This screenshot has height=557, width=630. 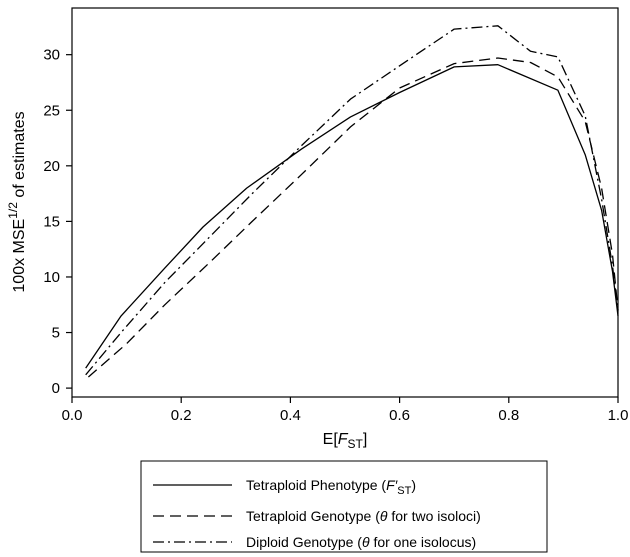 What do you see at coordinates (51, 110) in the screenshot?
I see `y-tick-label: 25` at bounding box center [51, 110].